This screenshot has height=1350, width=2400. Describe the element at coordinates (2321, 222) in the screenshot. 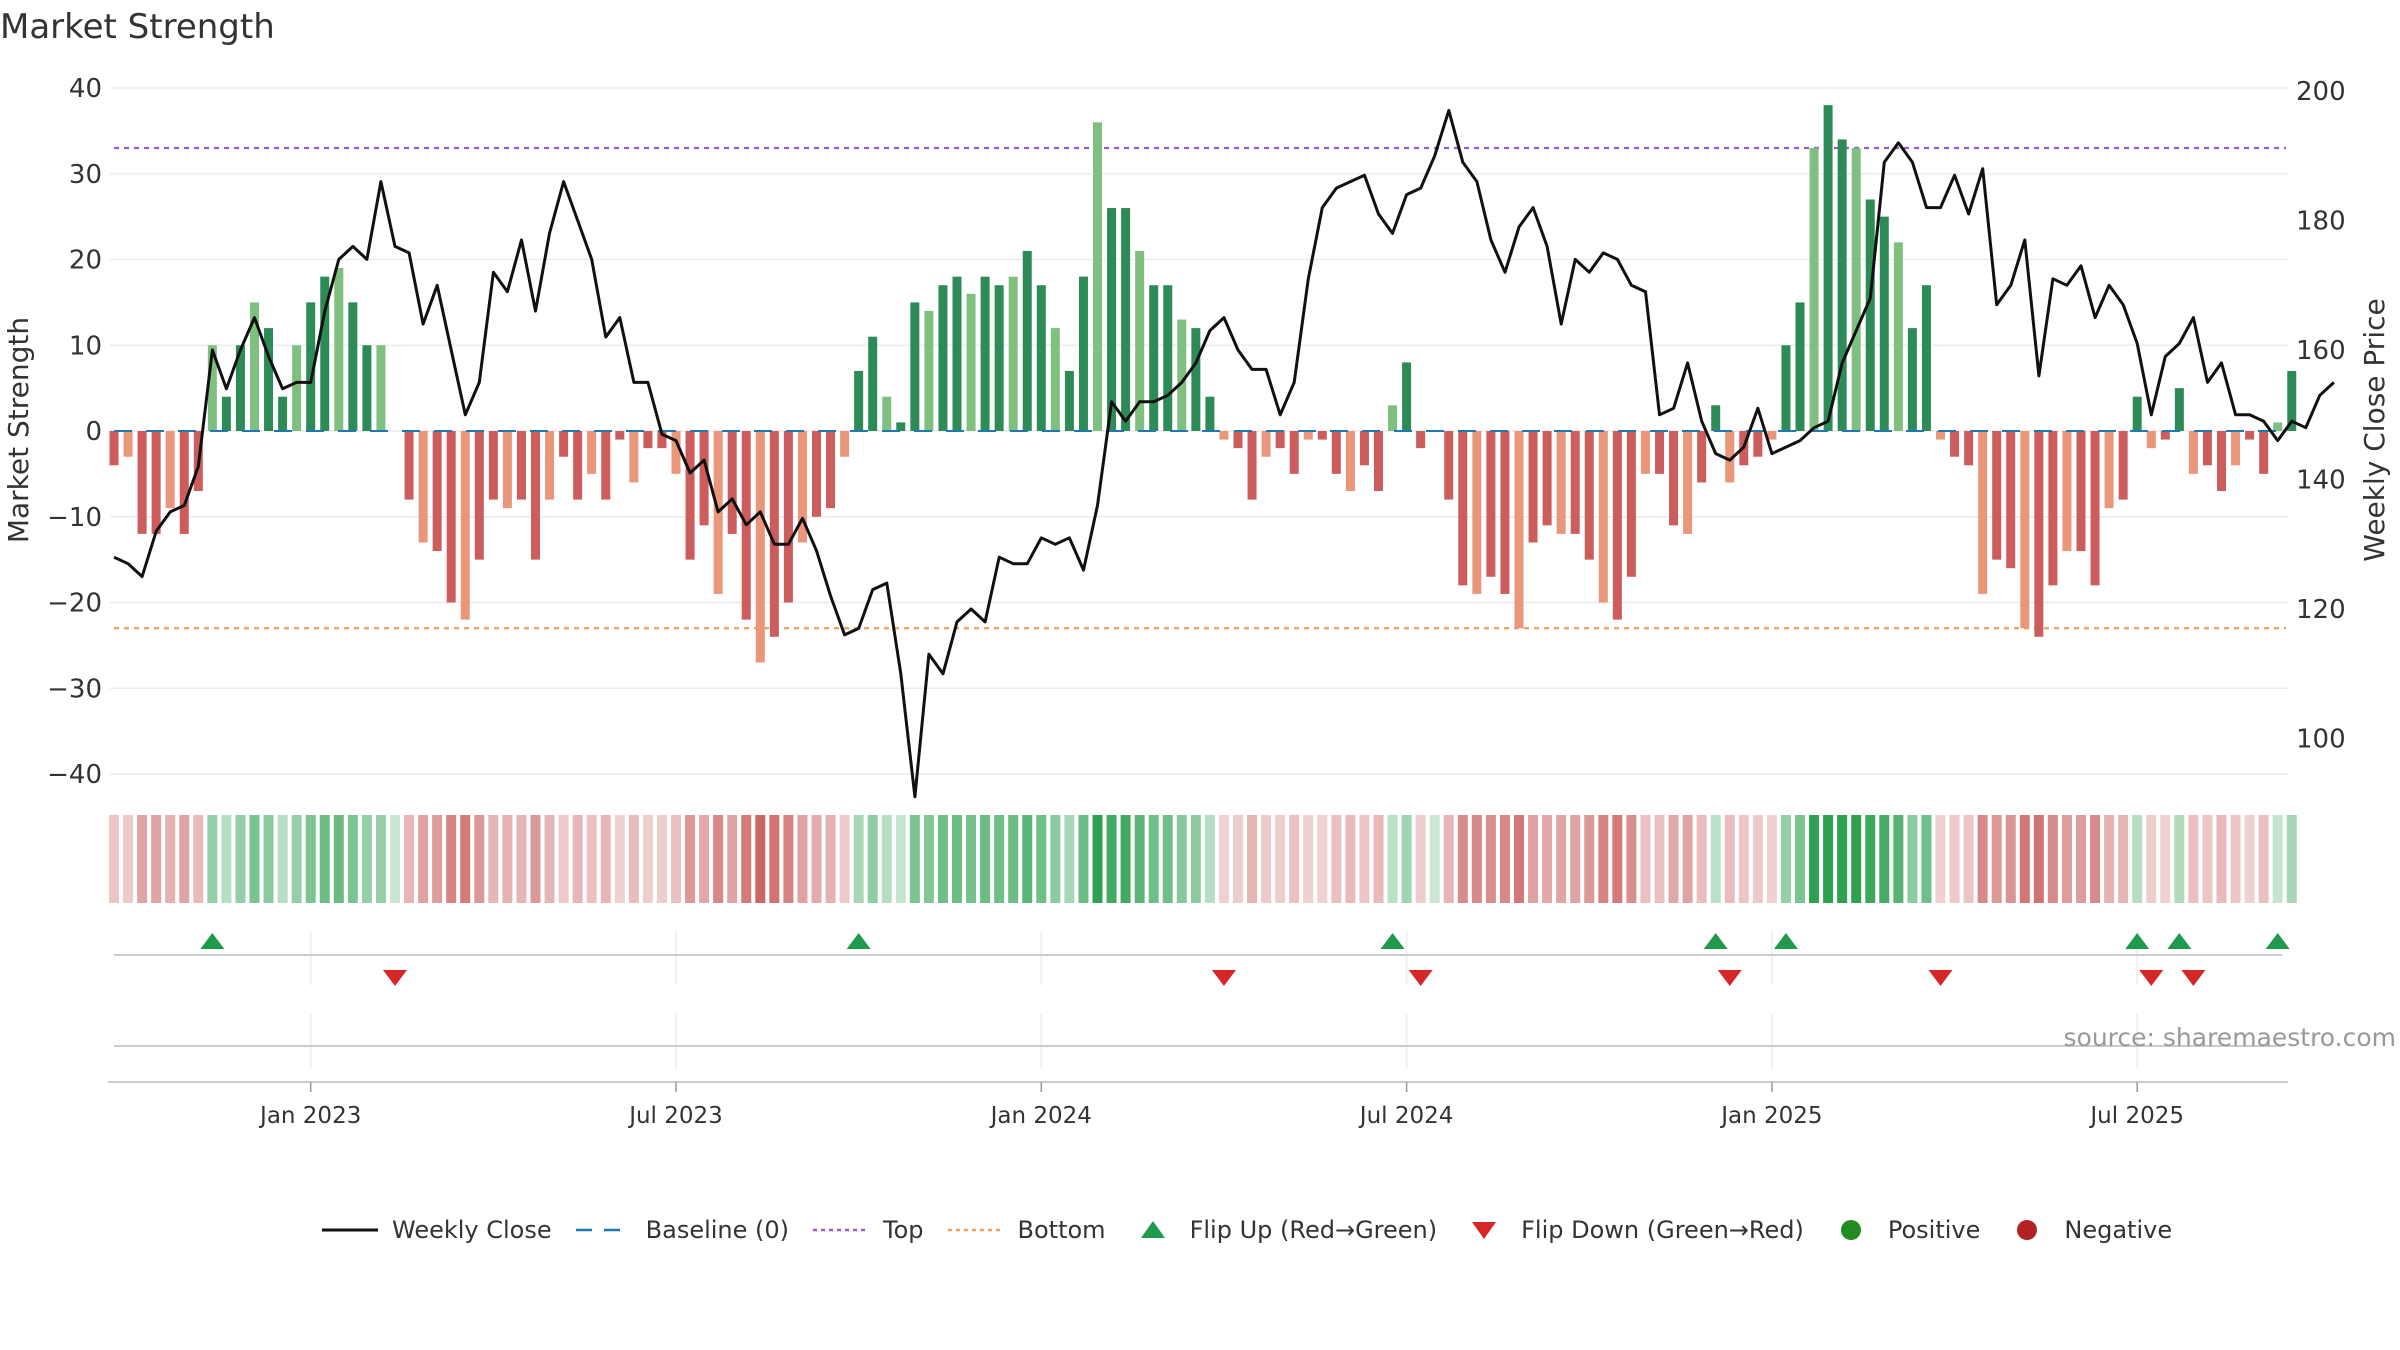

I see `right-tick-label: 180` at that location.